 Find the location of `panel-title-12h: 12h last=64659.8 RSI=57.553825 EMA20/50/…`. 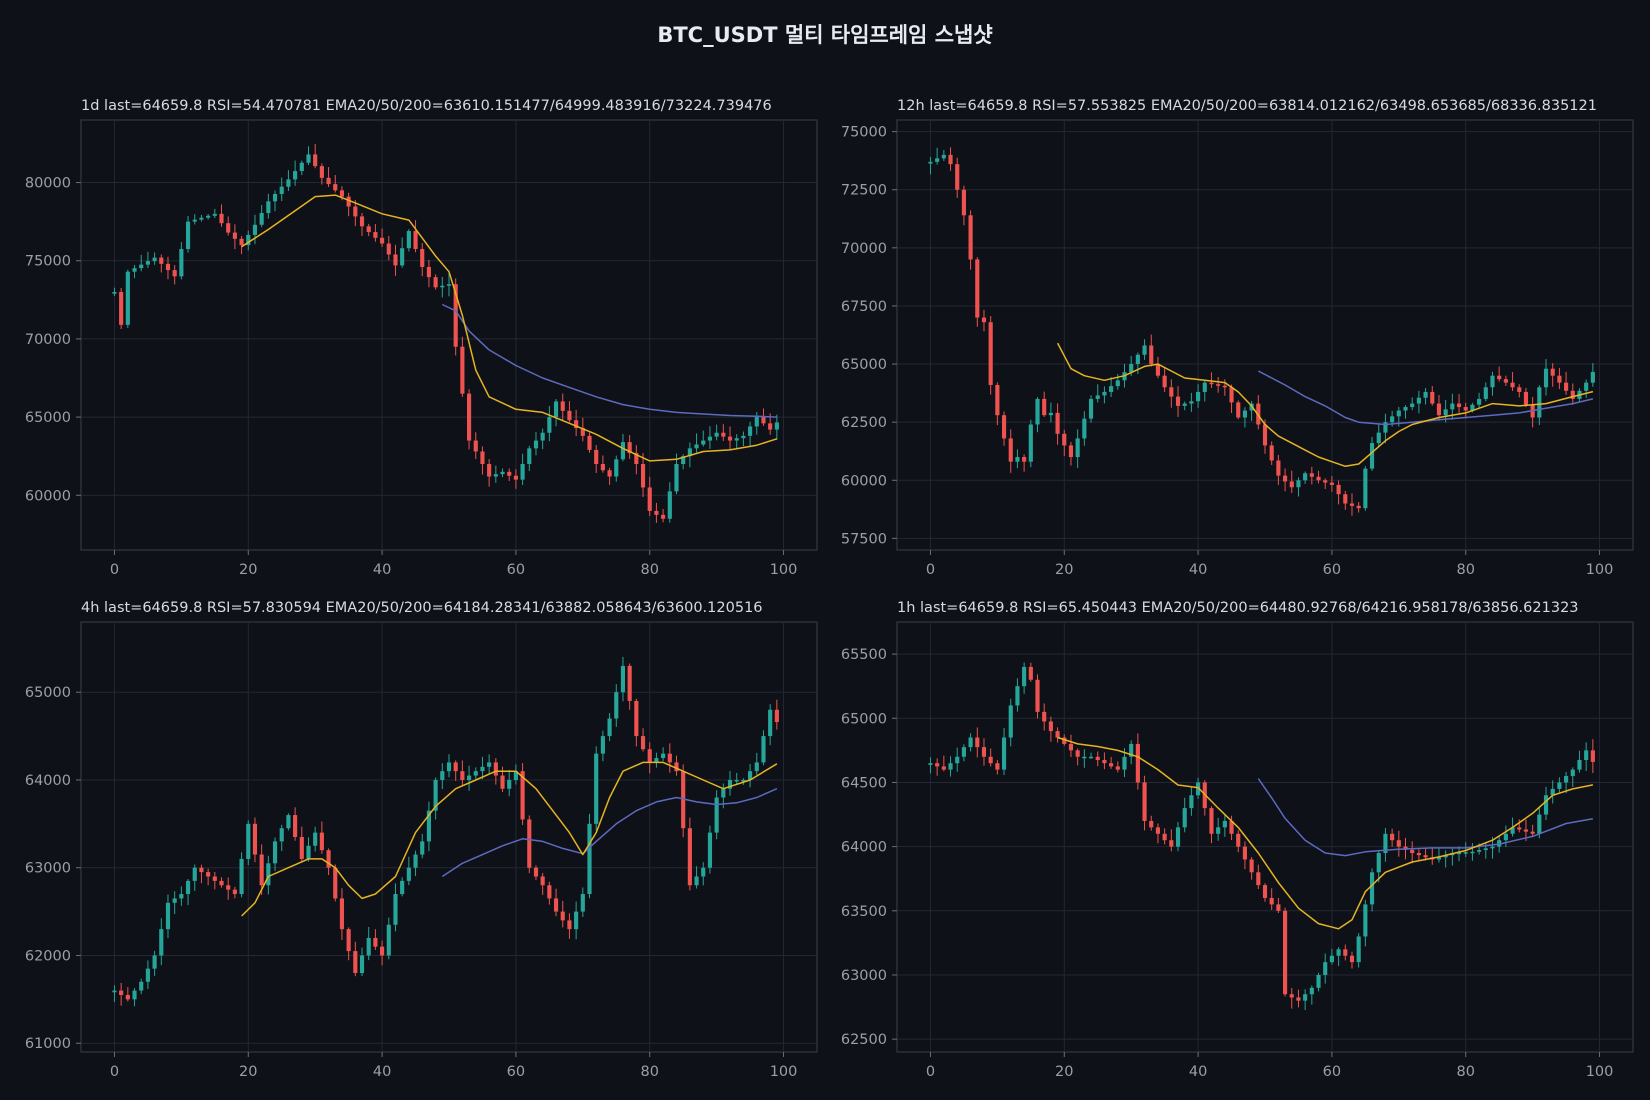

panel-title-12h: 12h last=64659.8 RSI=57.553825 EMA20/50/… is located at coordinates (1247, 106).